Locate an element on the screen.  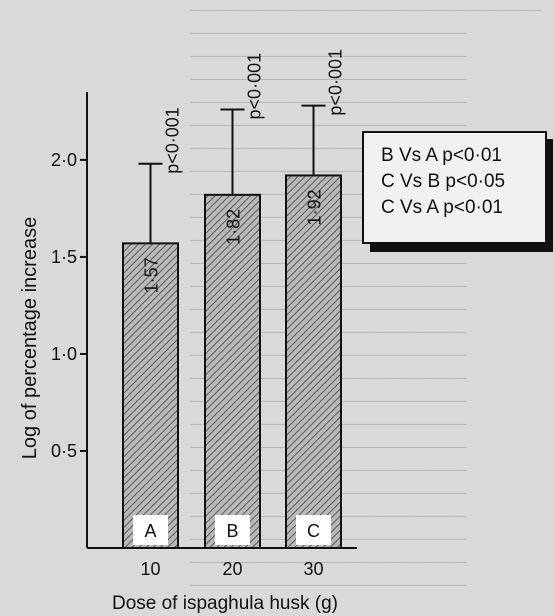
data-label: 1·82 is located at coordinates (234, 227).